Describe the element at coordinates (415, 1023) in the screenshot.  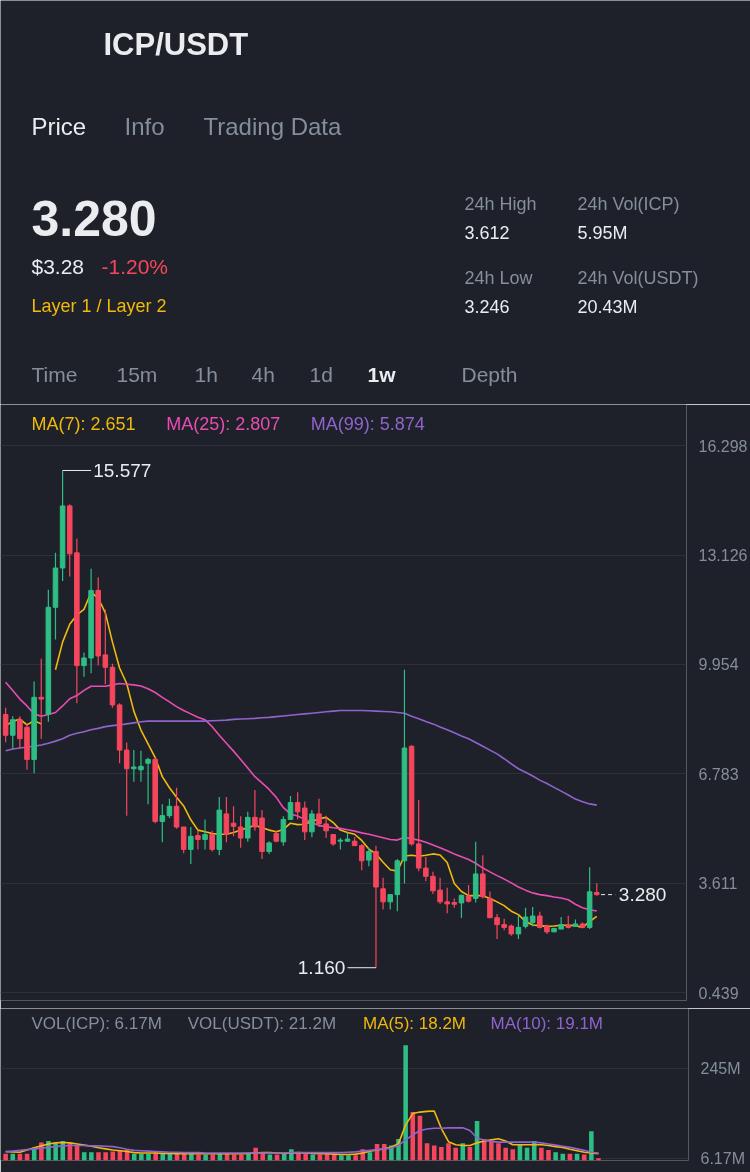
I see `text: MA(5): 18.2M` at that location.